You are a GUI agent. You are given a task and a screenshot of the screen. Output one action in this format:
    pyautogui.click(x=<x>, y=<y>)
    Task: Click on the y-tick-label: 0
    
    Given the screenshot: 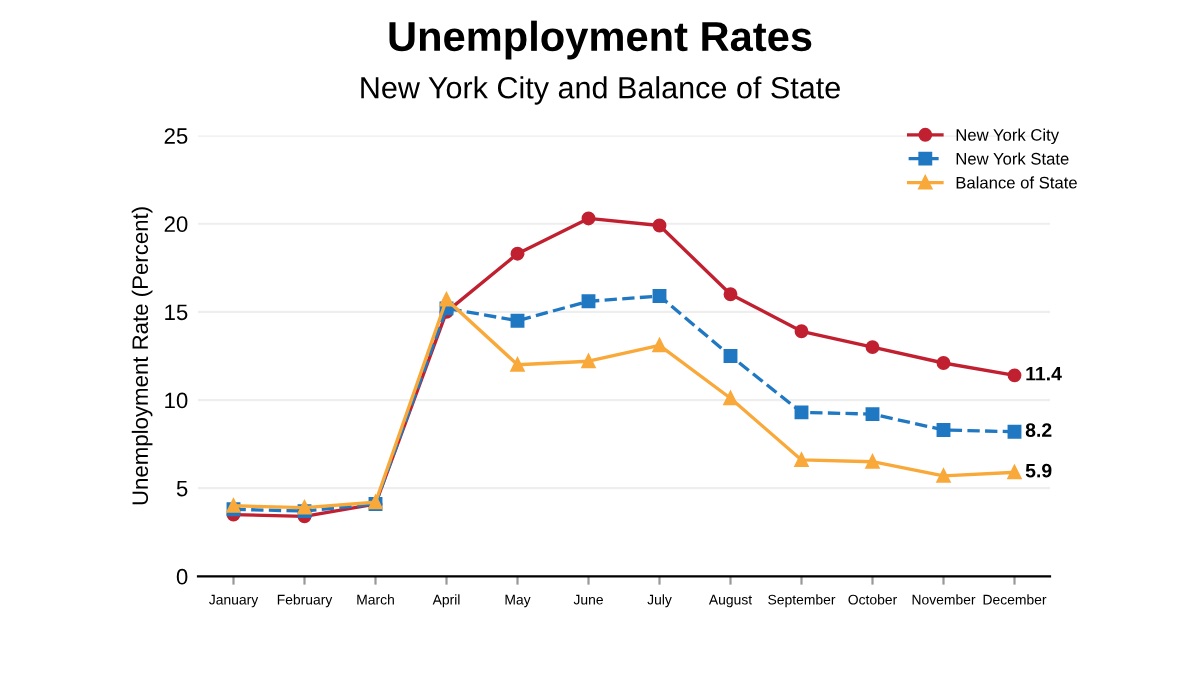 What is the action you would take?
    pyautogui.click(x=182, y=576)
    